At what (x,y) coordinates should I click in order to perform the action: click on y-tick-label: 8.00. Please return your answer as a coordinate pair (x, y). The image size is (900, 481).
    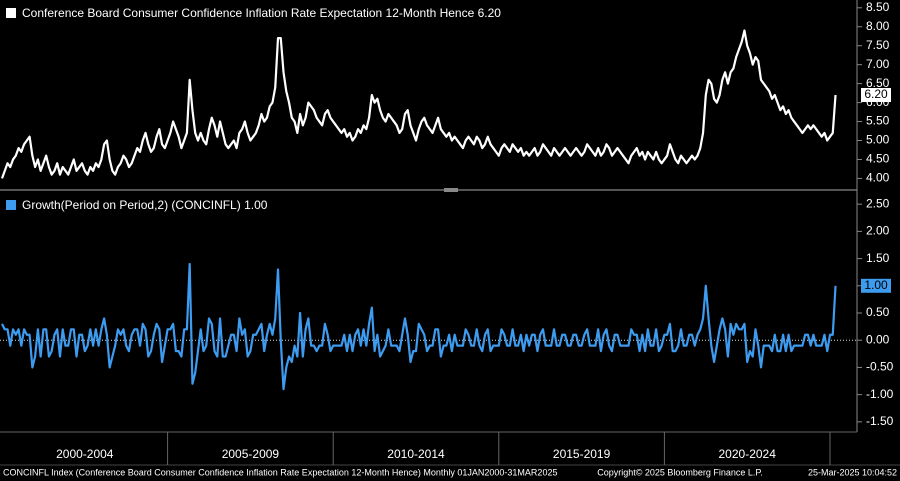
    Looking at the image, I should click on (878, 26).